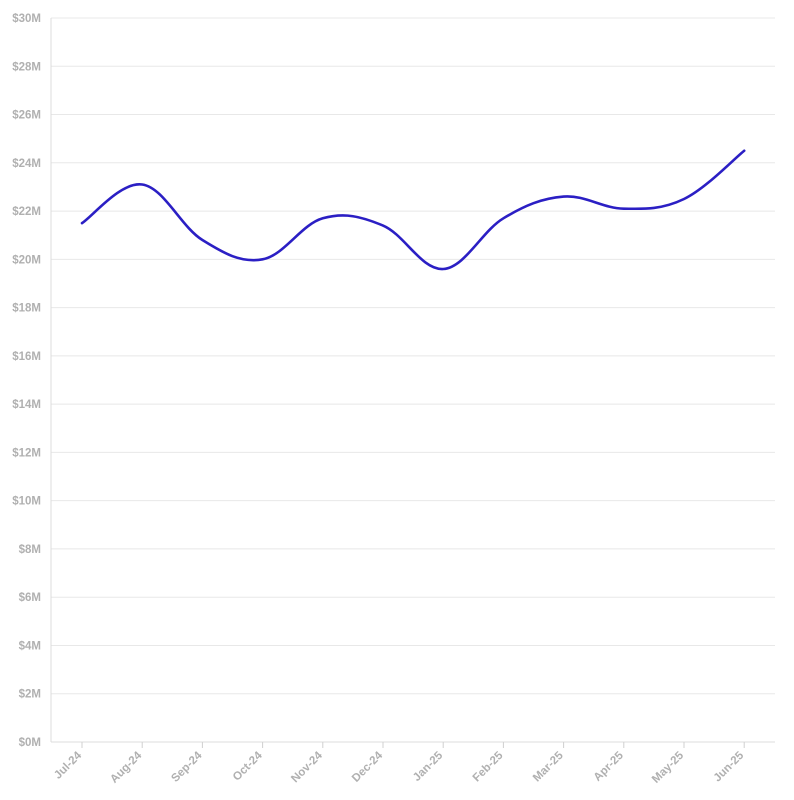 The image size is (794, 800). I want to click on x-tick-label: Jul-24, so click(68, 765).